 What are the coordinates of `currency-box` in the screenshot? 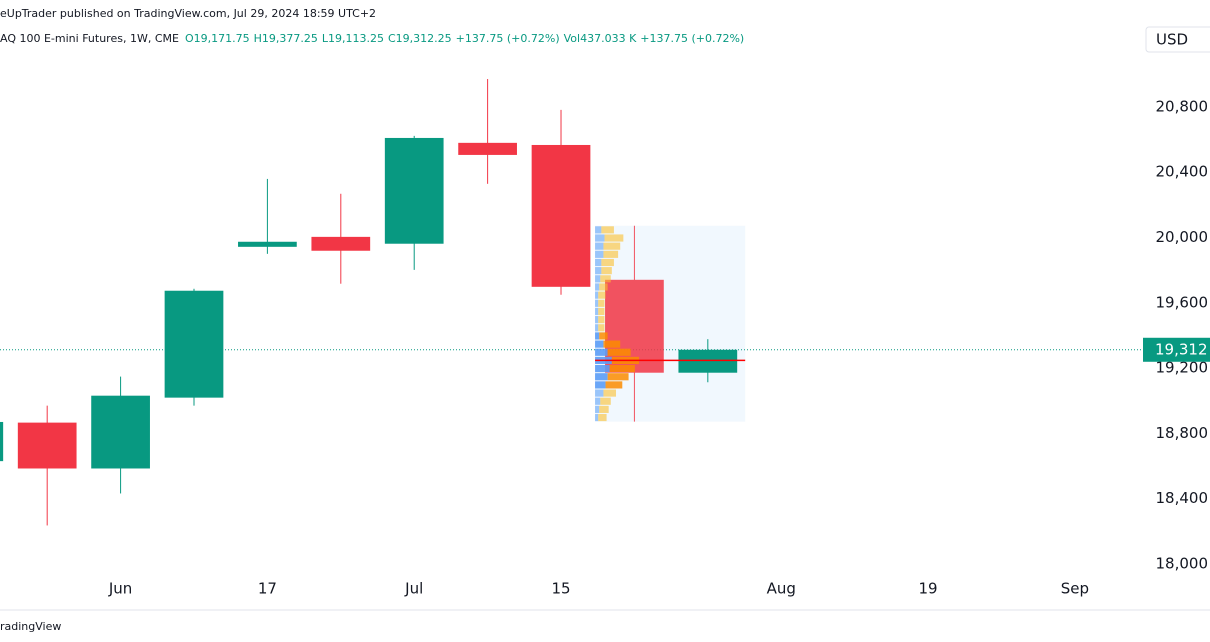 It's located at (1177, 39).